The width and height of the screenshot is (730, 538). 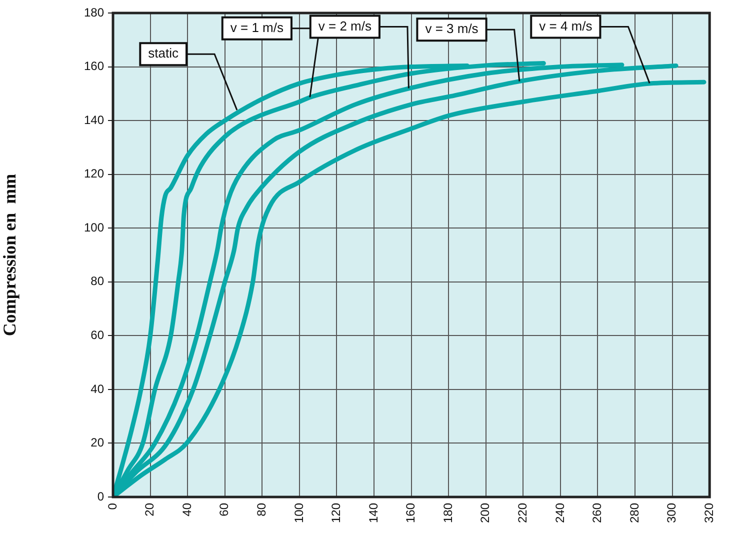 What do you see at coordinates (709, 513) in the screenshot?
I see `x-tick-label: 320` at bounding box center [709, 513].